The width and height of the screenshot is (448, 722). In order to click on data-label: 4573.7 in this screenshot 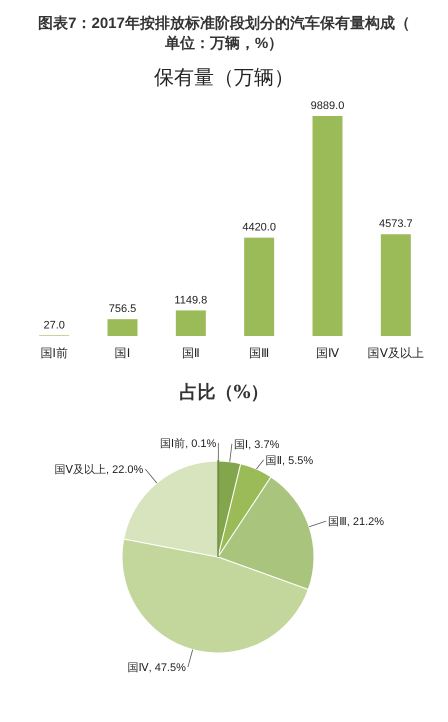, I will do `click(396, 224)`.